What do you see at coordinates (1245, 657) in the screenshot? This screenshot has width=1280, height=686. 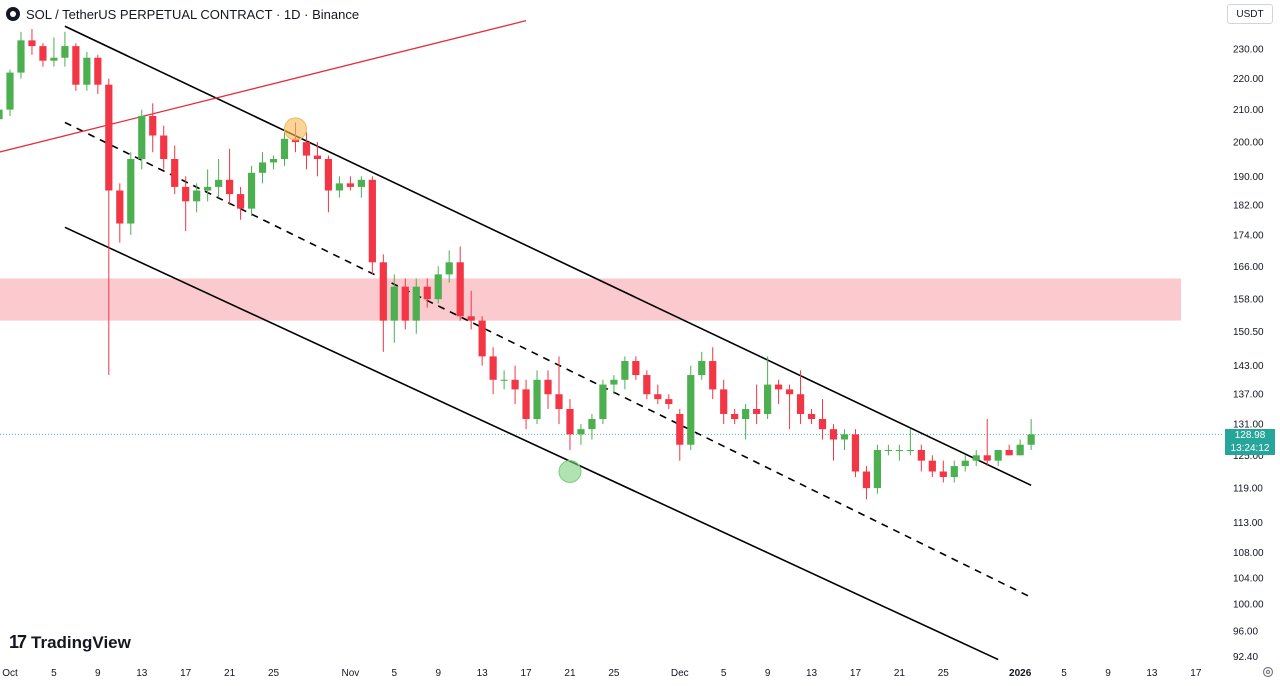 I see `y-tick-label: 92.40` at bounding box center [1245, 657].